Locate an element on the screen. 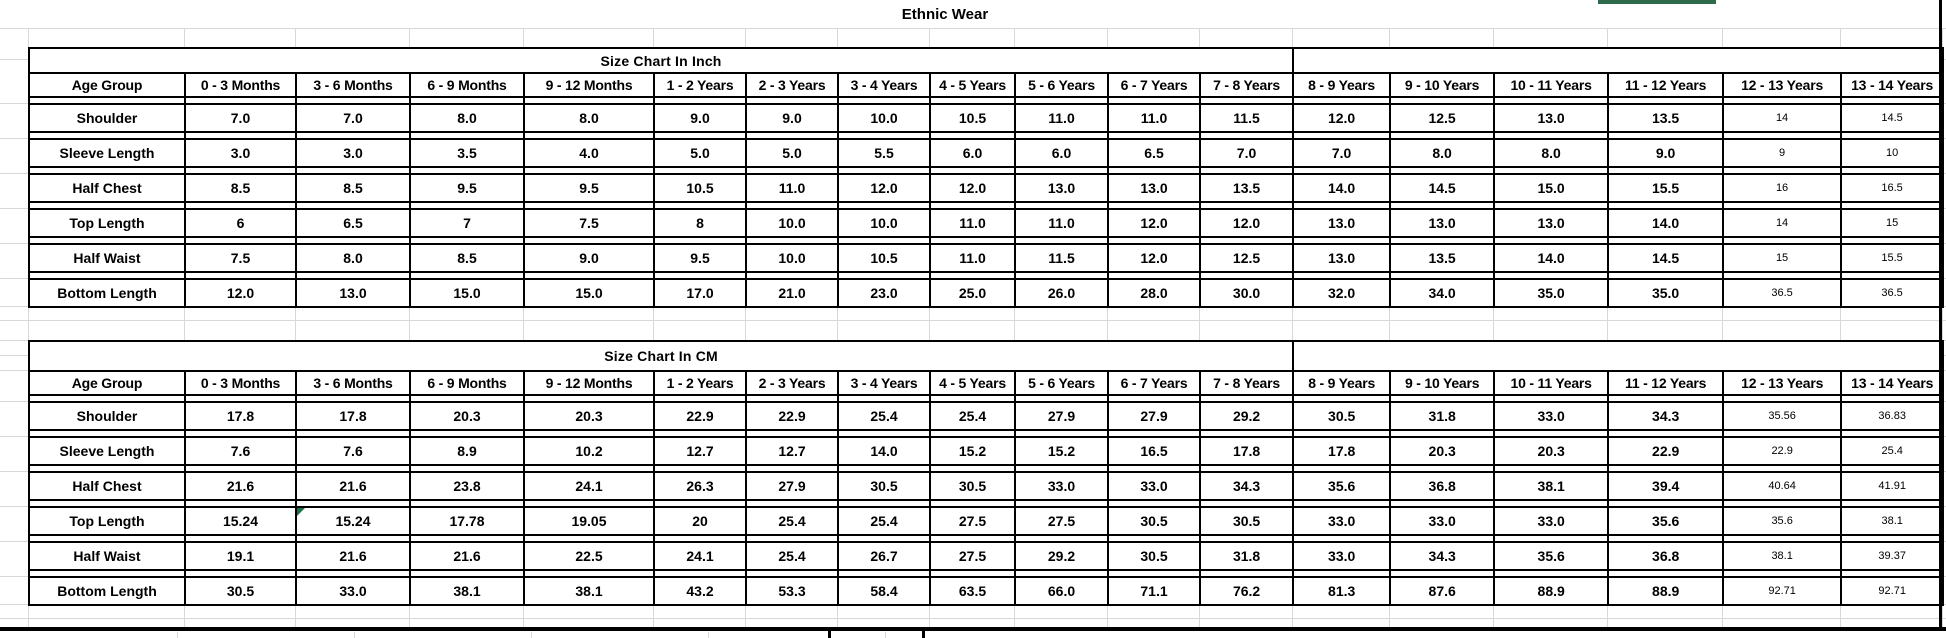 Image resolution: width=1946 pixels, height=638 pixels. data-cell: 25.4 is located at coordinates (792, 521).